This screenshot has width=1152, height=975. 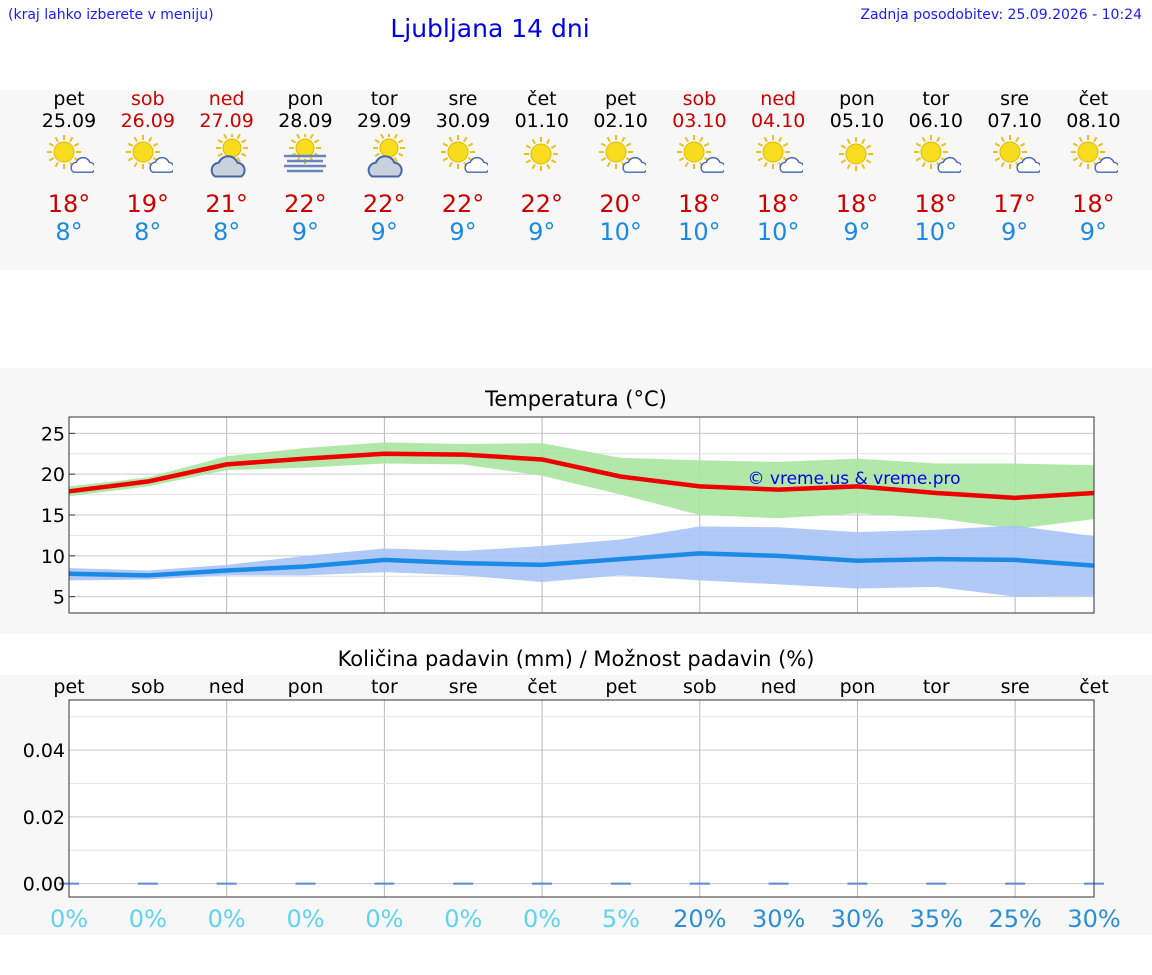 What do you see at coordinates (53, 475) in the screenshot?
I see `y-tick-label: 20` at bounding box center [53, 475].